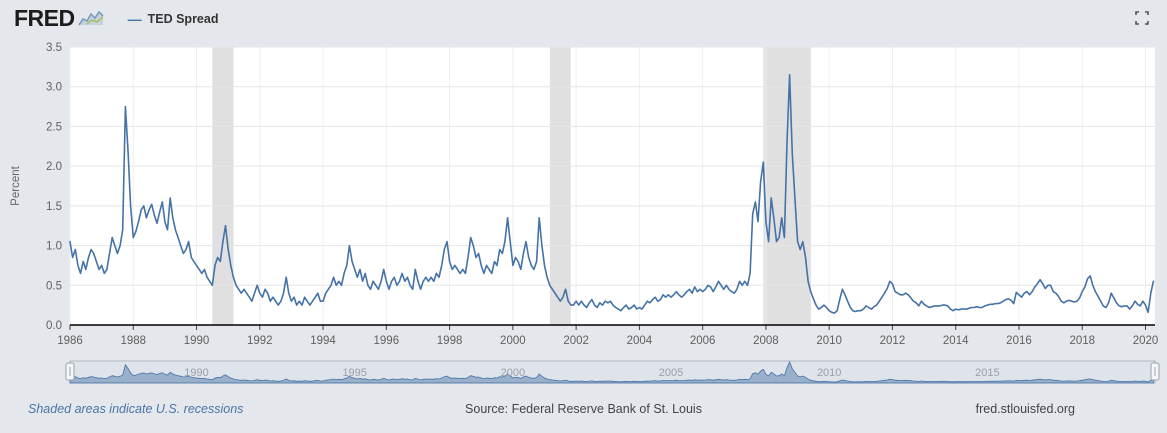 The width and height of the screenshot is (1167, 433). What do you see at coordinates (1019, 341) in the screenshot?
I see `x-tick-label: 2016` at bounding box center [1019, 341].